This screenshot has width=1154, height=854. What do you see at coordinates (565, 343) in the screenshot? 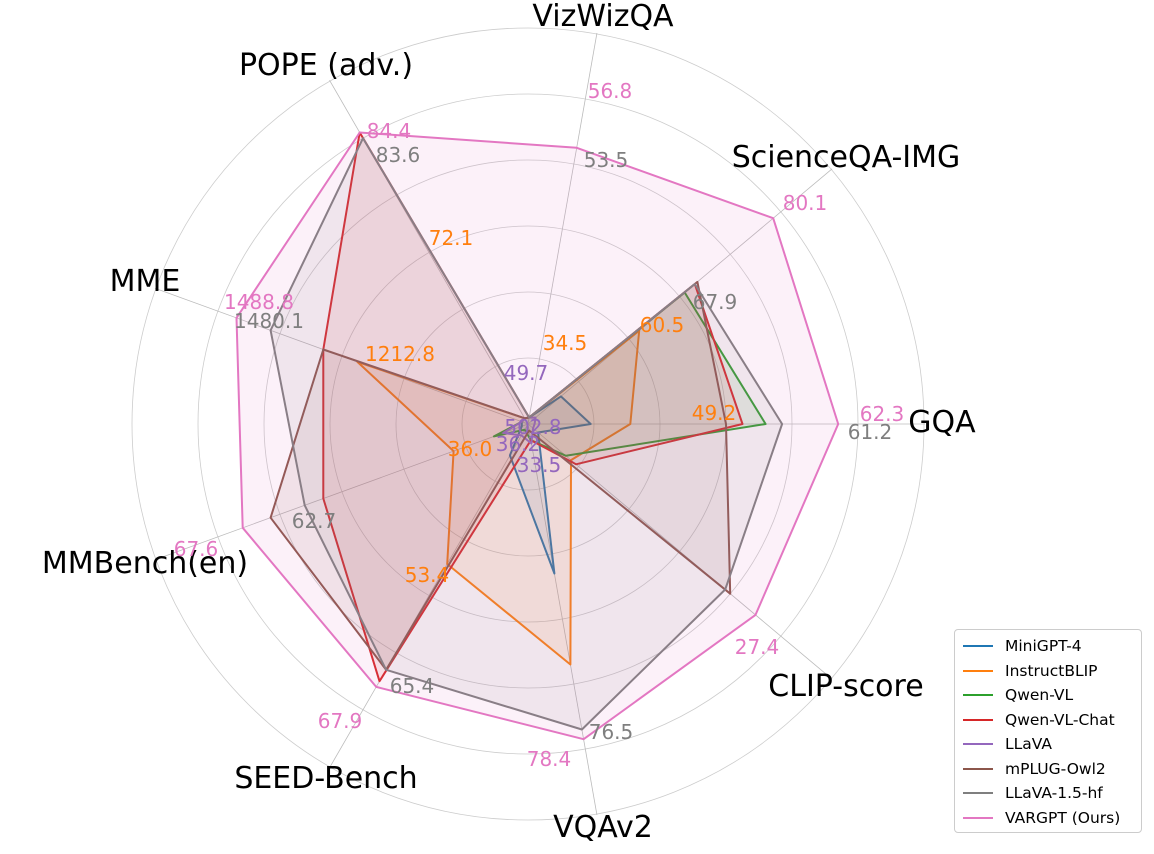
I see `value-label: 34.5` at bounding box center [565, 343].